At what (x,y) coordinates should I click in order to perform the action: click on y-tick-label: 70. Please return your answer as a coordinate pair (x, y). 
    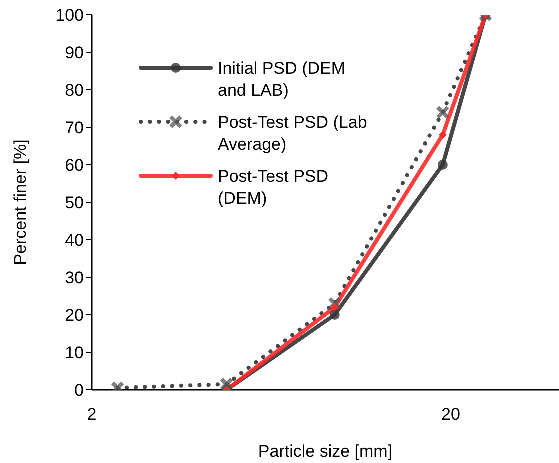
    Looking at the image, I should click on (74, 128).